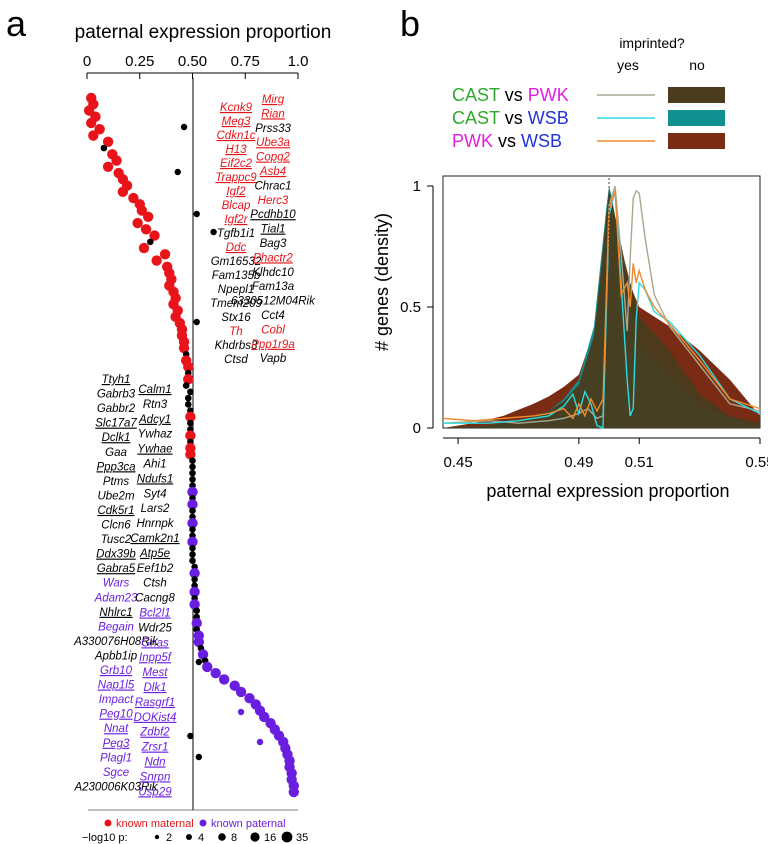 The width and height of the screenshot is (768, 844). I want to click on gene-label: Cdk5r1, so click(115, 511).